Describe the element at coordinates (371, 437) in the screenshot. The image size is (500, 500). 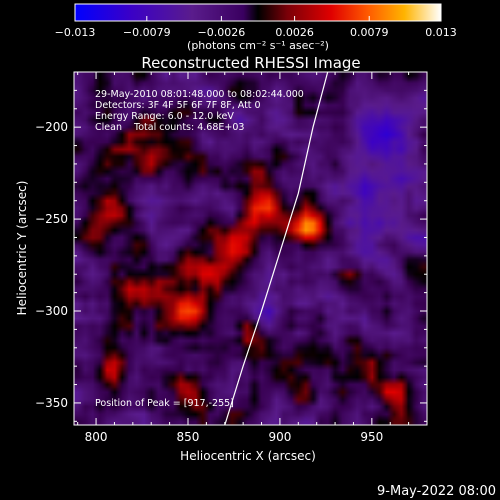
I see `x-tick-label: 950` at that location.